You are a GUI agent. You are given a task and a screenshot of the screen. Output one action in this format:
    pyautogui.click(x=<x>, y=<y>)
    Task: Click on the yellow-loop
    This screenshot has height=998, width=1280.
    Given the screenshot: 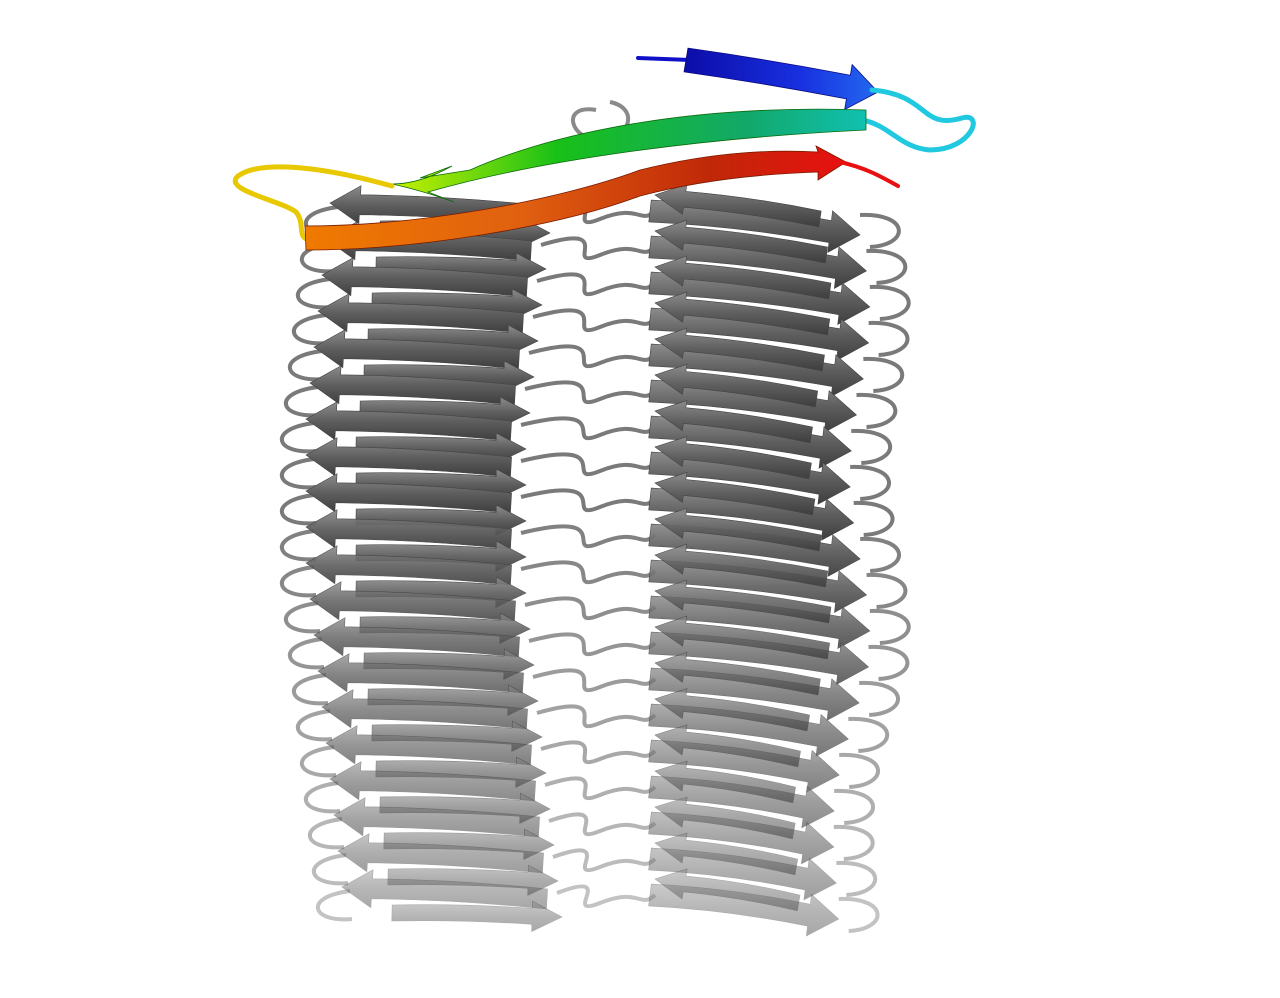 What is the action you would take?
    pyautogui.click(x=313, y=203)
    